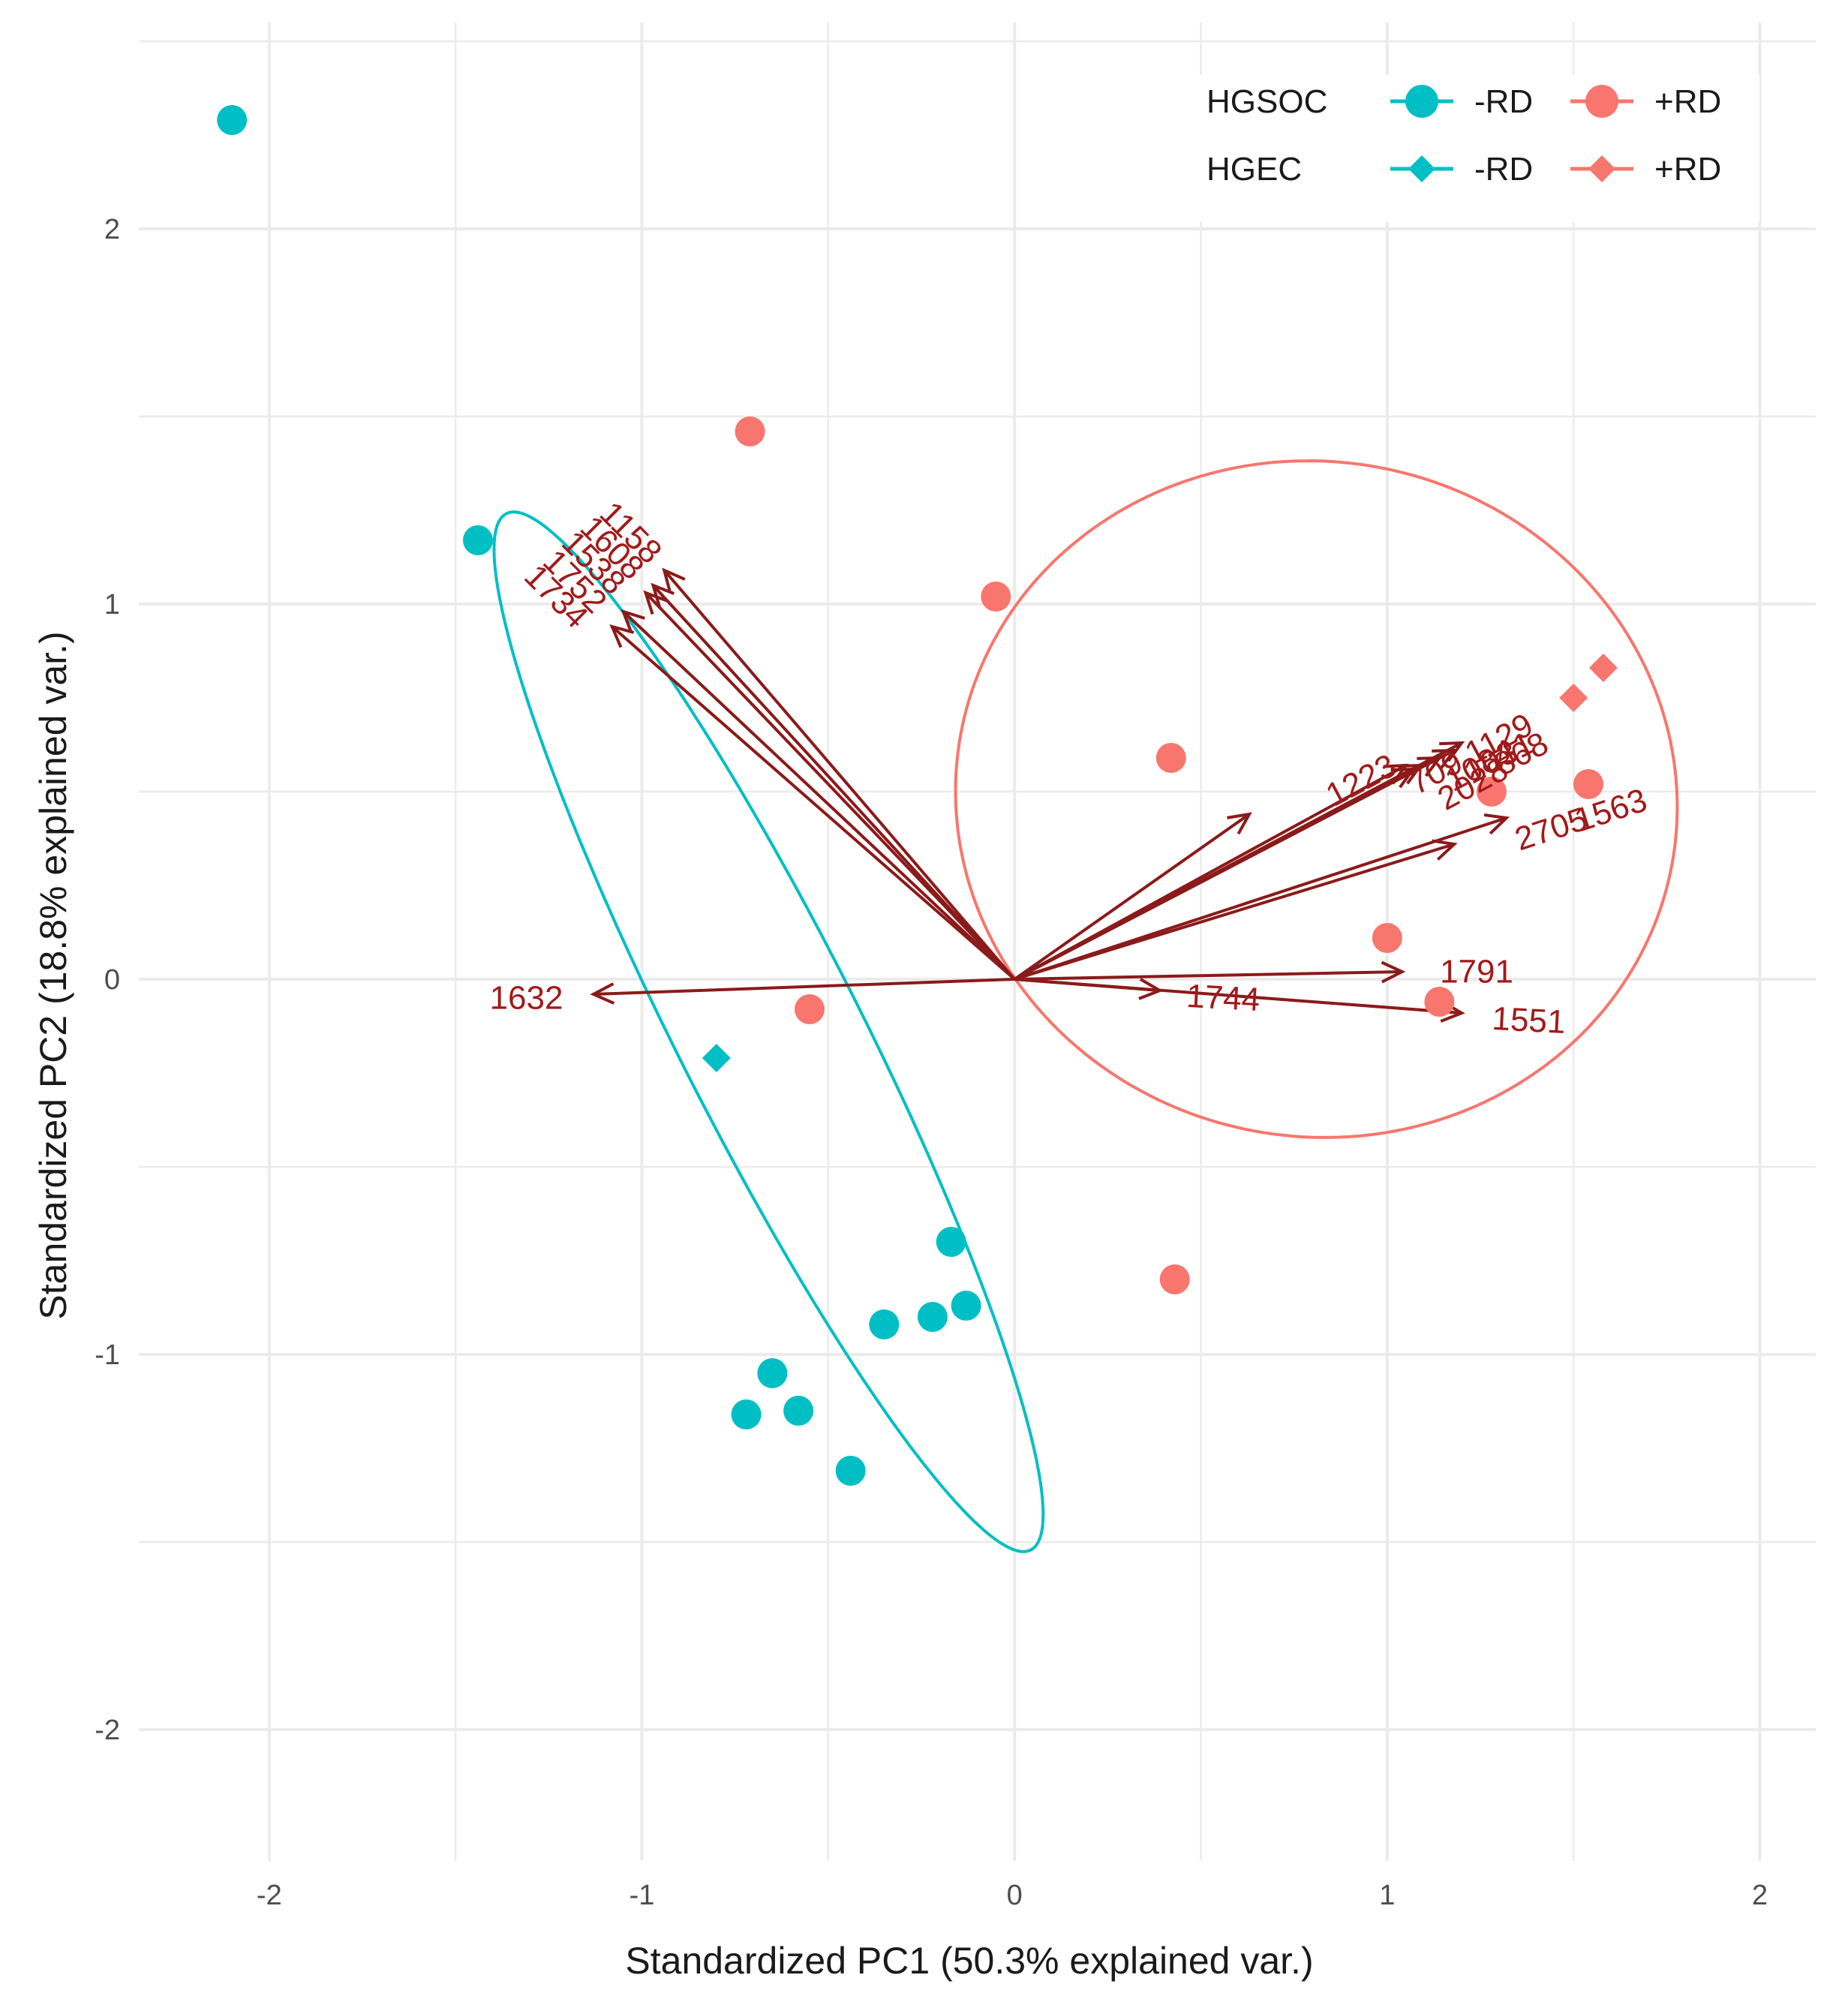 The image size is (1848, 1996). What do you see at coordinates (969, 1961) in the screenshot?
I see `x-axis-title: Standardized PC1 (50.3% explained var.)` at bounding box center [969, 1961].